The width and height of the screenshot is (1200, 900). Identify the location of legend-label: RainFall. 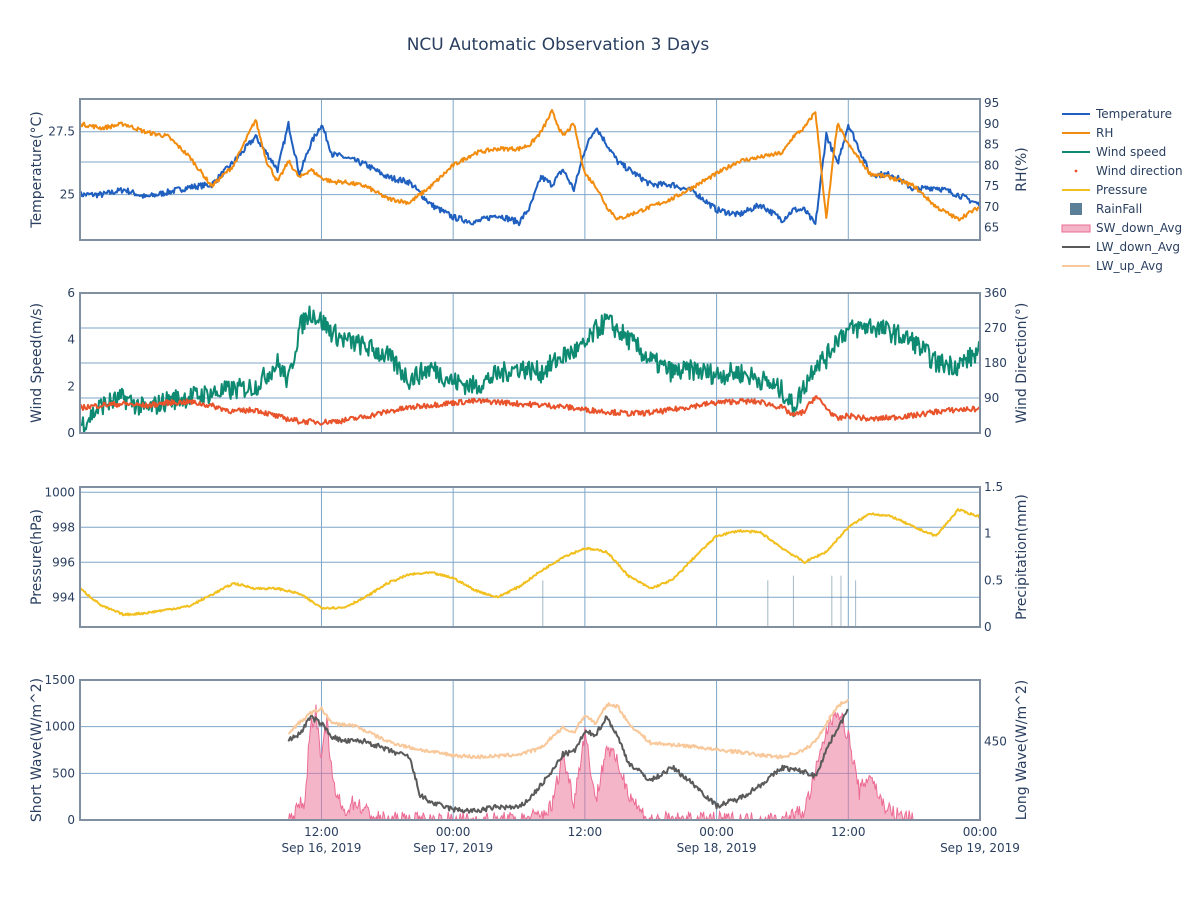
(1119, 209).